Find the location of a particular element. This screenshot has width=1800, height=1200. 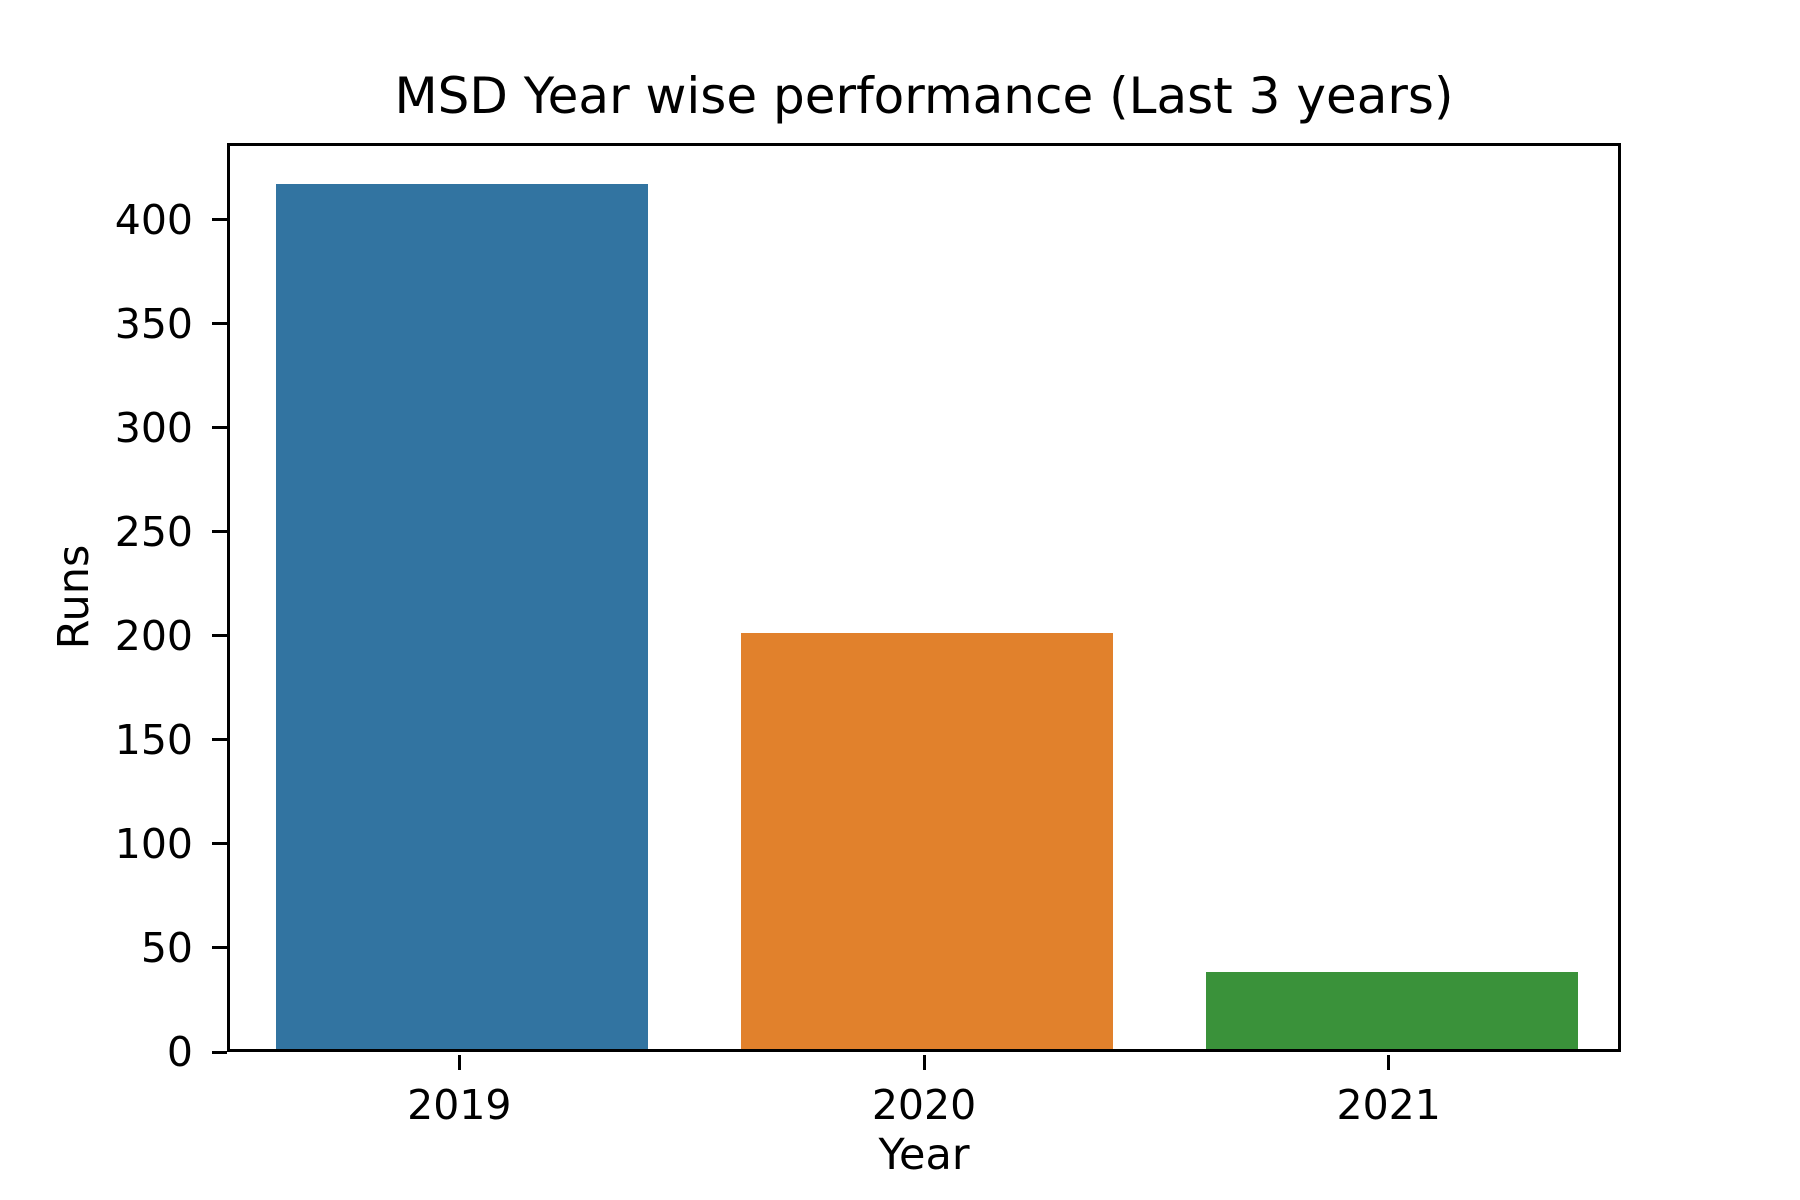

x-tick-label-2021: 2021 is located at coordinates (1388, 1105).